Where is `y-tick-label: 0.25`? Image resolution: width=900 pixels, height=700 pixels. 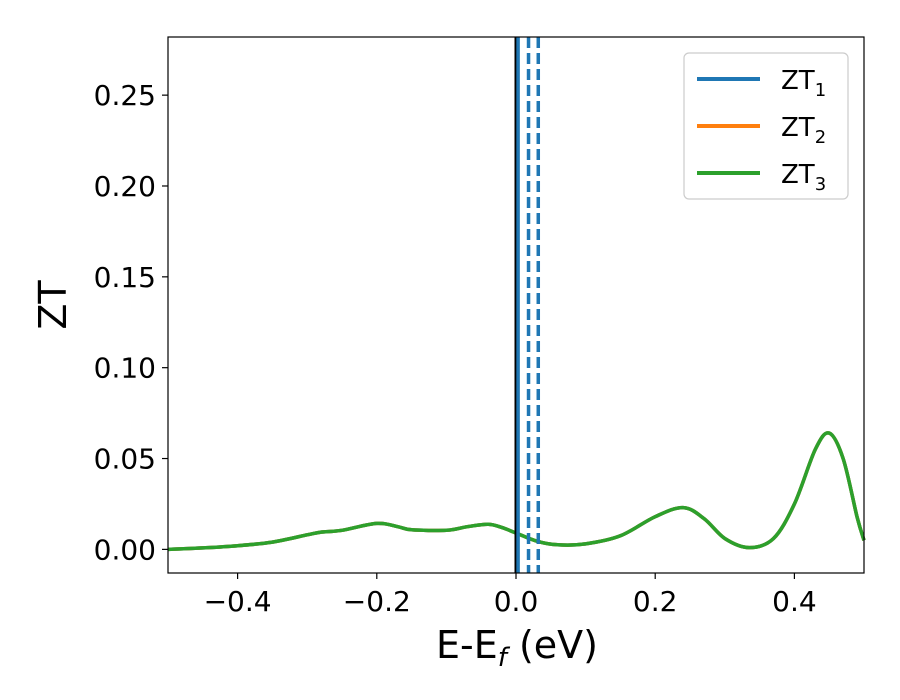 y-tick-label: 0.25 is located at coordinates (125, 95).